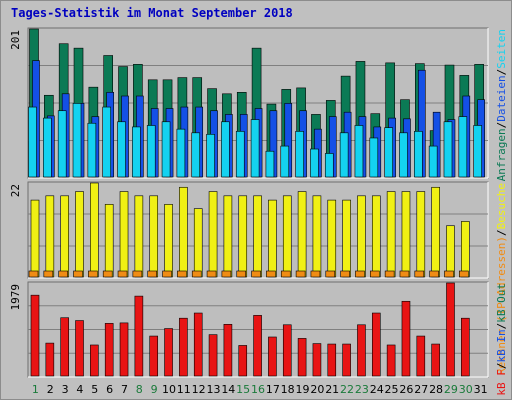  I want to click on y-max-label: 22, so click(15, 190).